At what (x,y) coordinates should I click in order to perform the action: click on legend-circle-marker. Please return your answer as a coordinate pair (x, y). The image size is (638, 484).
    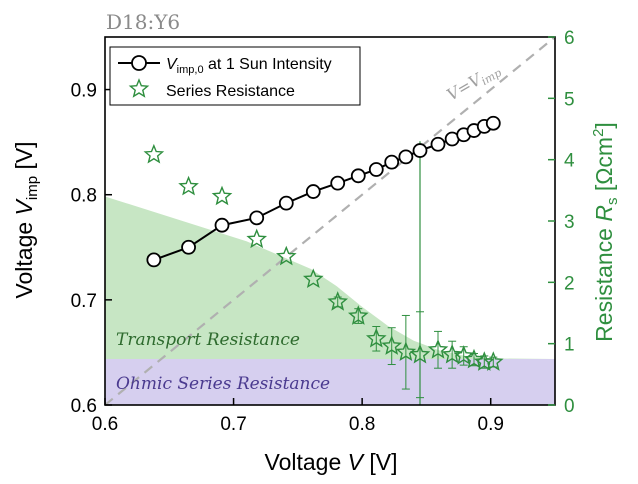
    Looking at the image, I should click on (139, 63).